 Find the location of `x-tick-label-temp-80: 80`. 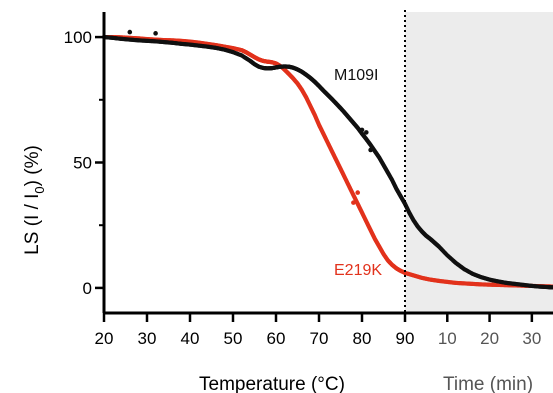

x-tick-label-temp-80: 80 is located at coordinates (362, 338).